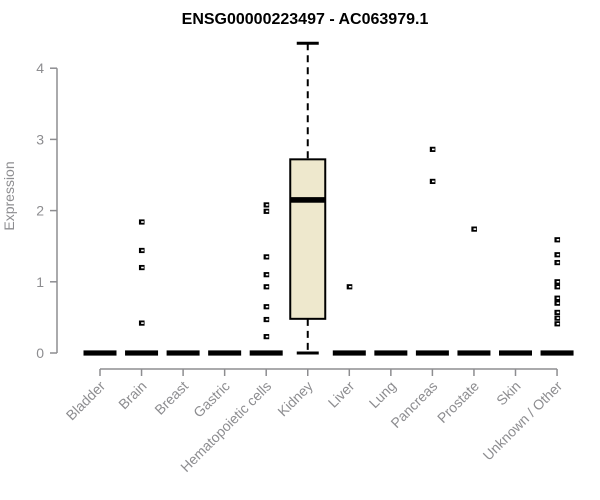 This screenshot has width=600, height=500. Describe the element at coordinates (458, 402) in the screenshot. I see `x-tick-label: Prostate` at that location.